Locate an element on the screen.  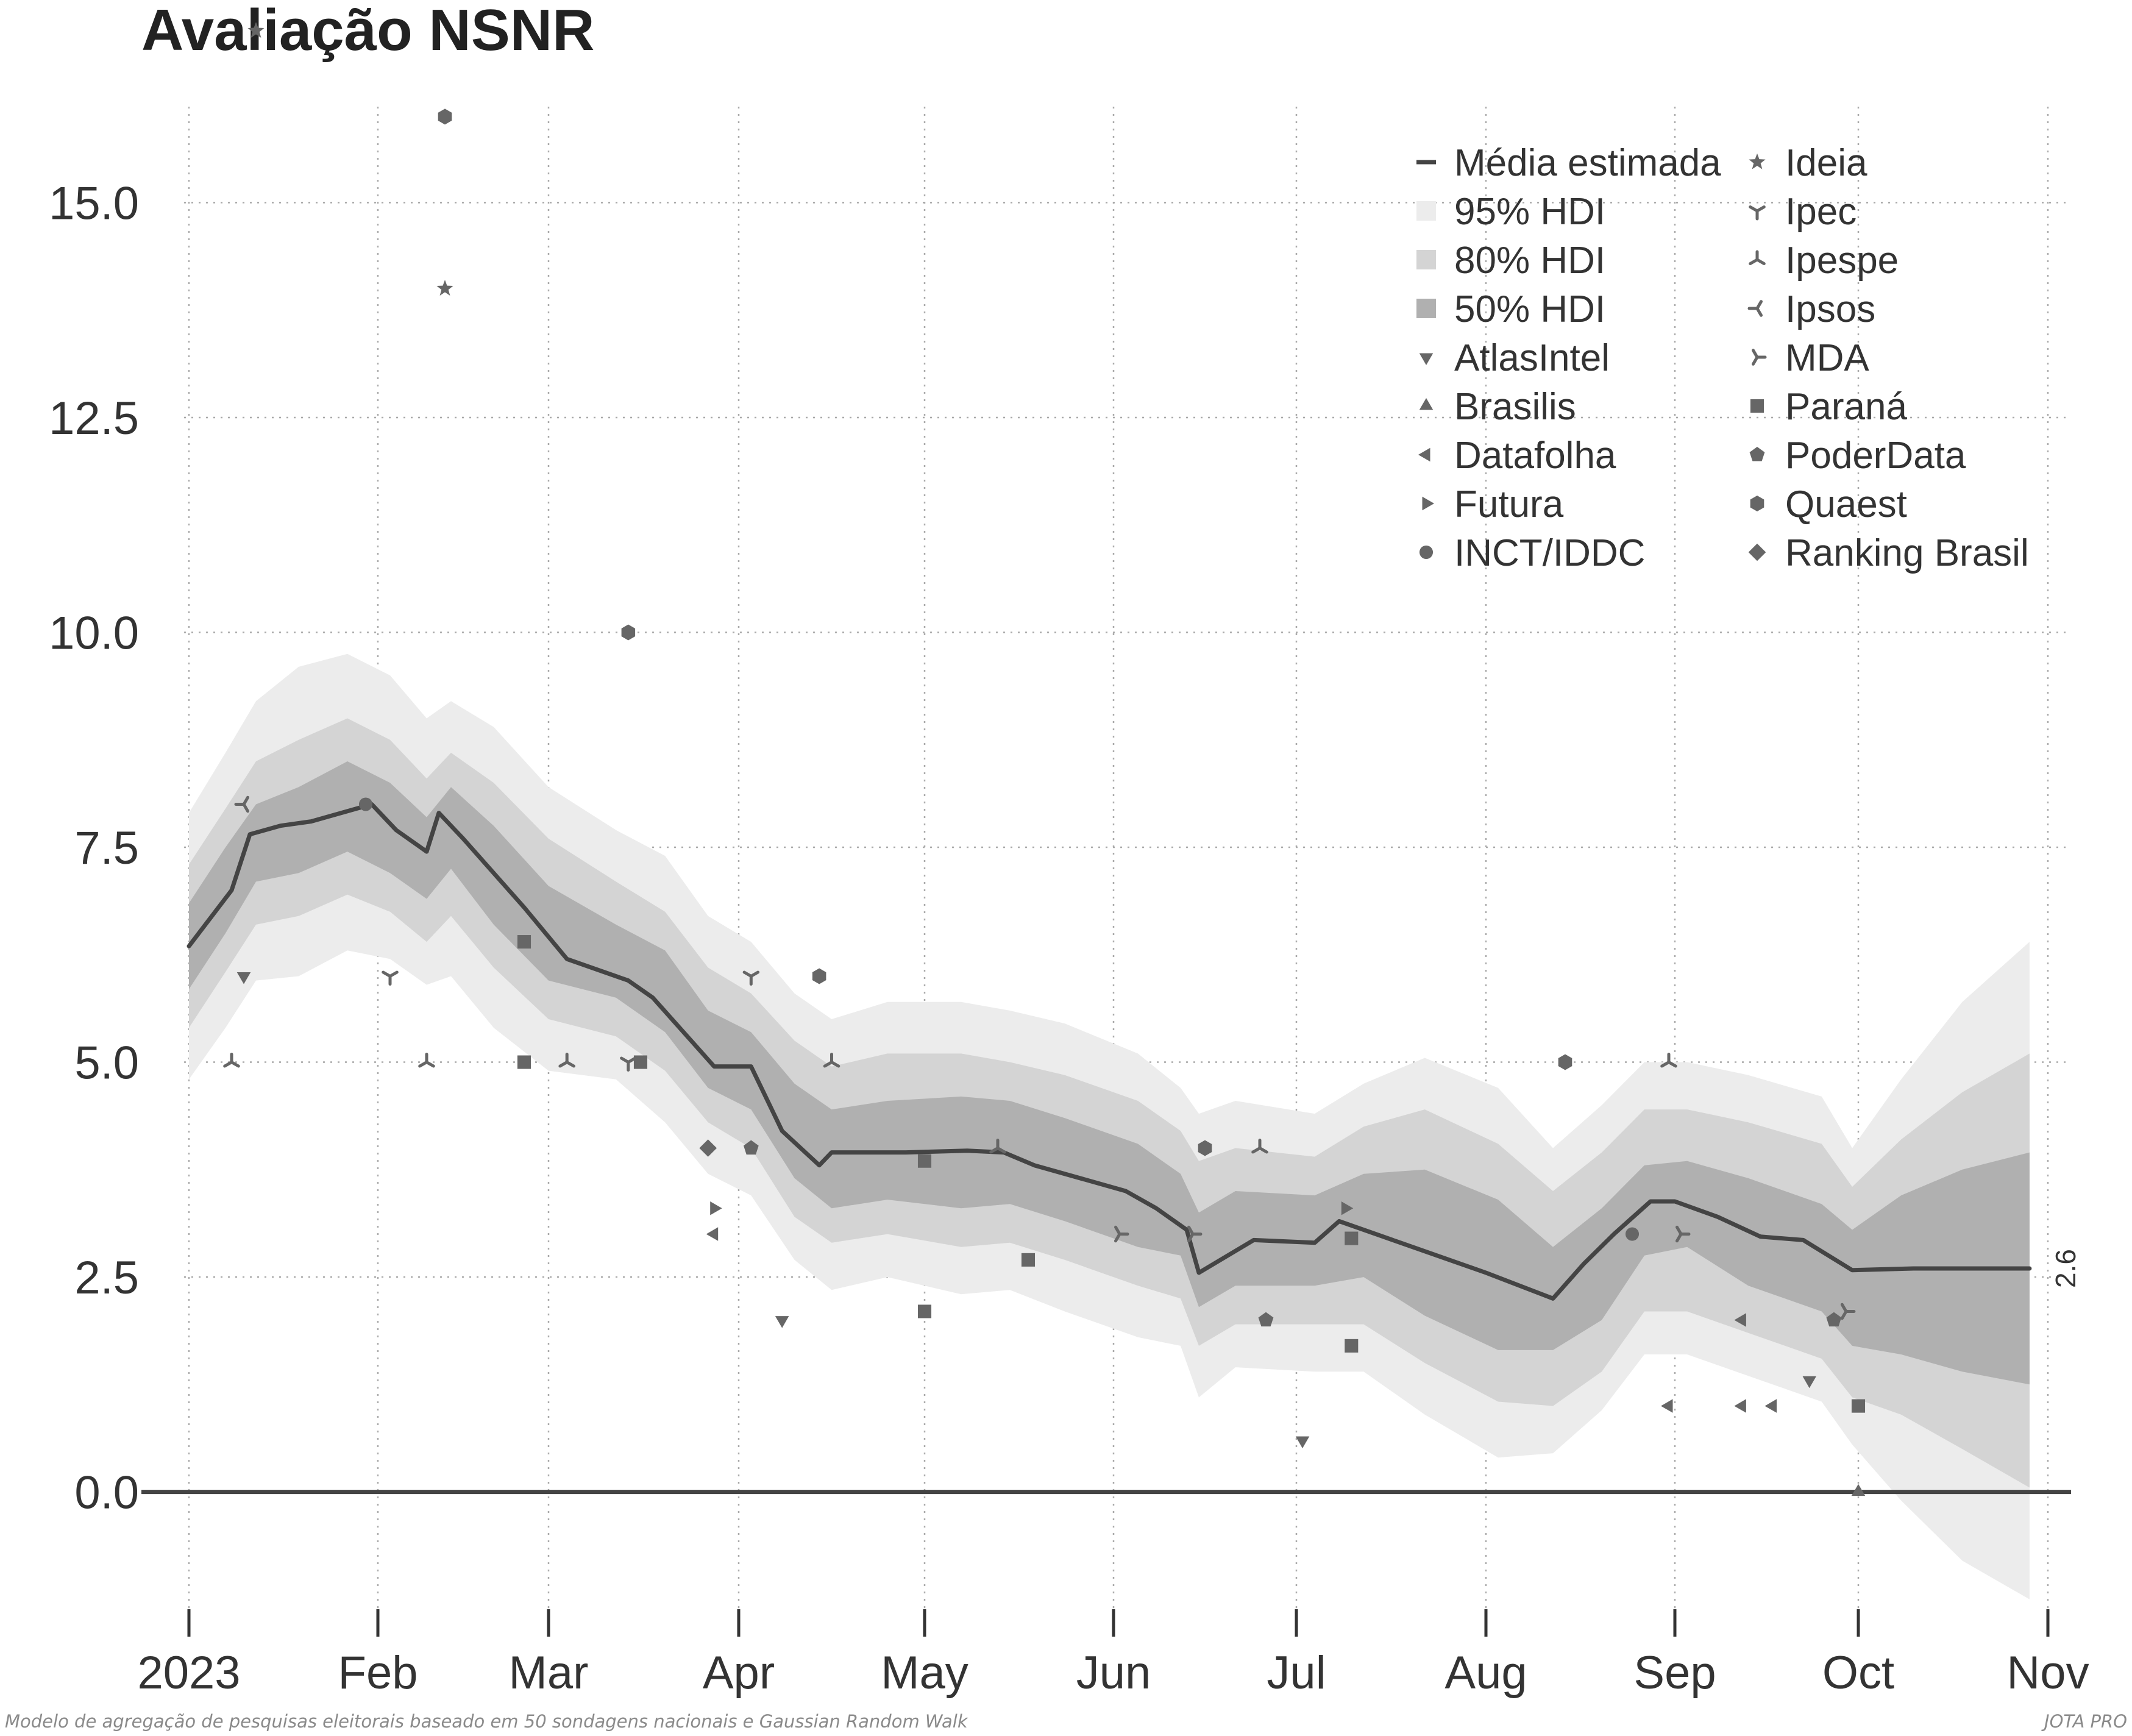
legend-item: Ipespe is located at coordinates (1824, 261).